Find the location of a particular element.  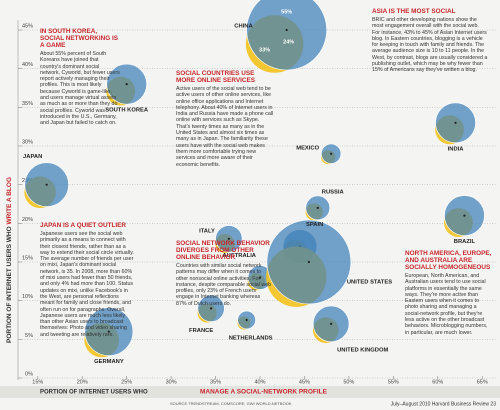

x-tick-label: 25% is located at coordinates (126, 382).